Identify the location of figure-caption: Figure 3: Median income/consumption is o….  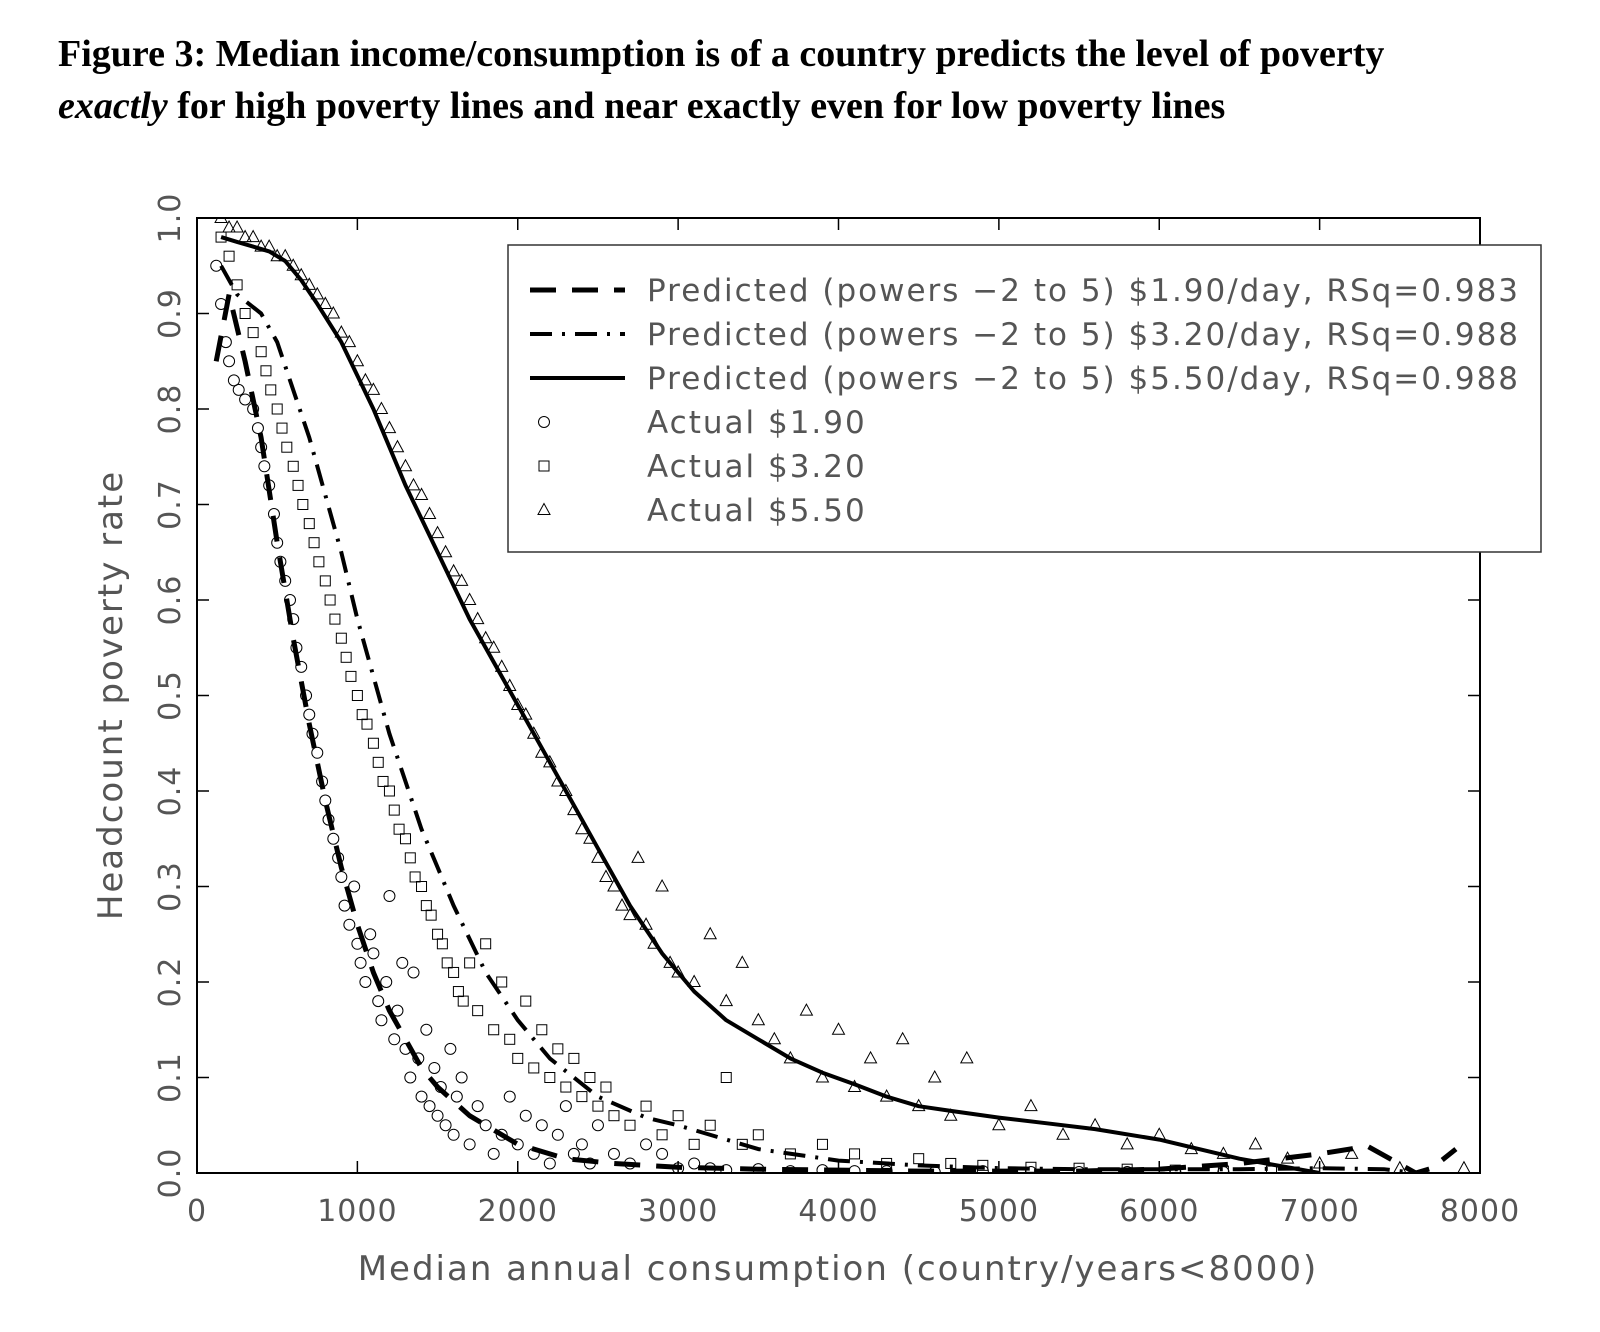
(808, 80).